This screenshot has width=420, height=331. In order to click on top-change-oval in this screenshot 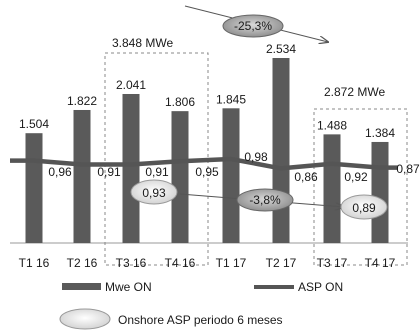, I will do `click(253, 26)`.